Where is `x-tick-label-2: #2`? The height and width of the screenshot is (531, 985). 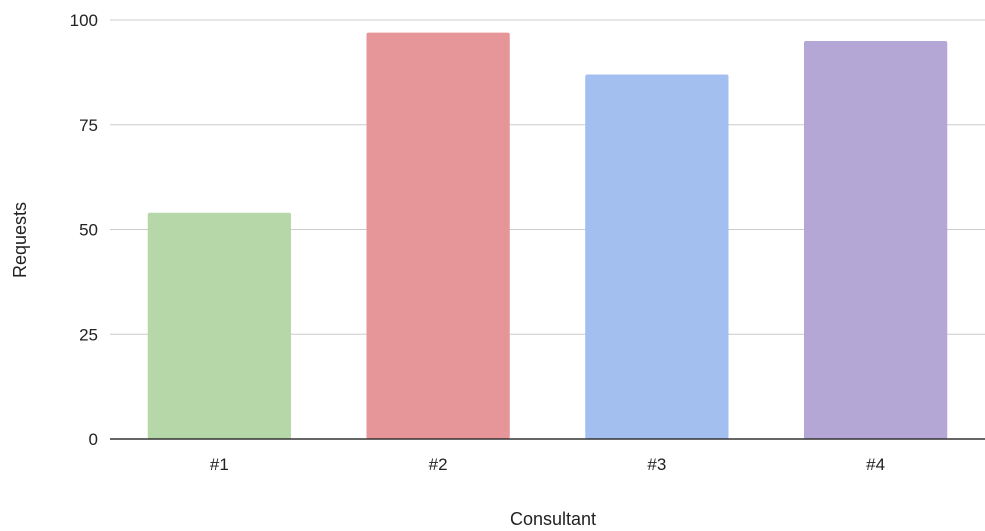 x-tick-label-2: #2 is located at coordinates (438, 464).